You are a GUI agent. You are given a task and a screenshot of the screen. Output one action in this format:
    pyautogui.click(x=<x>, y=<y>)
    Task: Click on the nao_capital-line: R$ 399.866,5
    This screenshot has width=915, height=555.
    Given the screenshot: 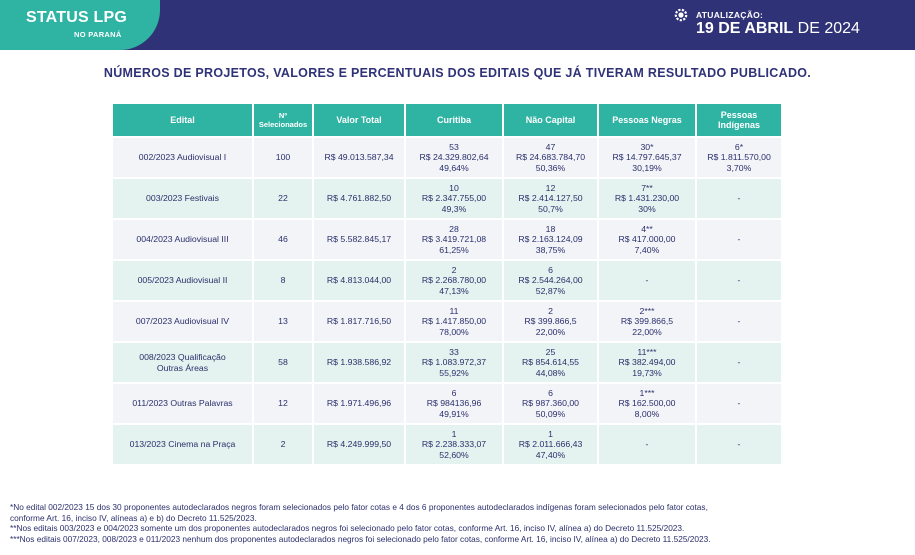 What is the action you would take?
    pyautogui.click(x=550, y=321)
    